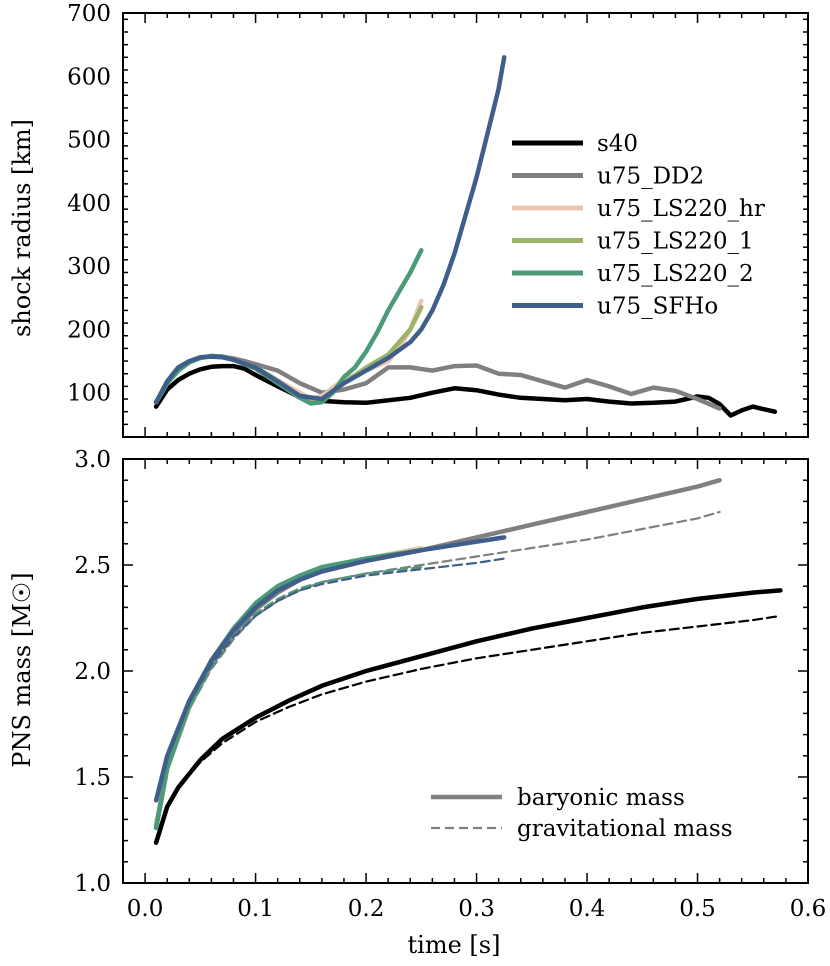 Image resolution: width=830 pixels, height=966 pixels. What do you see at coordinates (582, 813) in the screenshot?
I see `bottom-legend: baryonic mass gravitational mass` at bounding box center [582, 813].